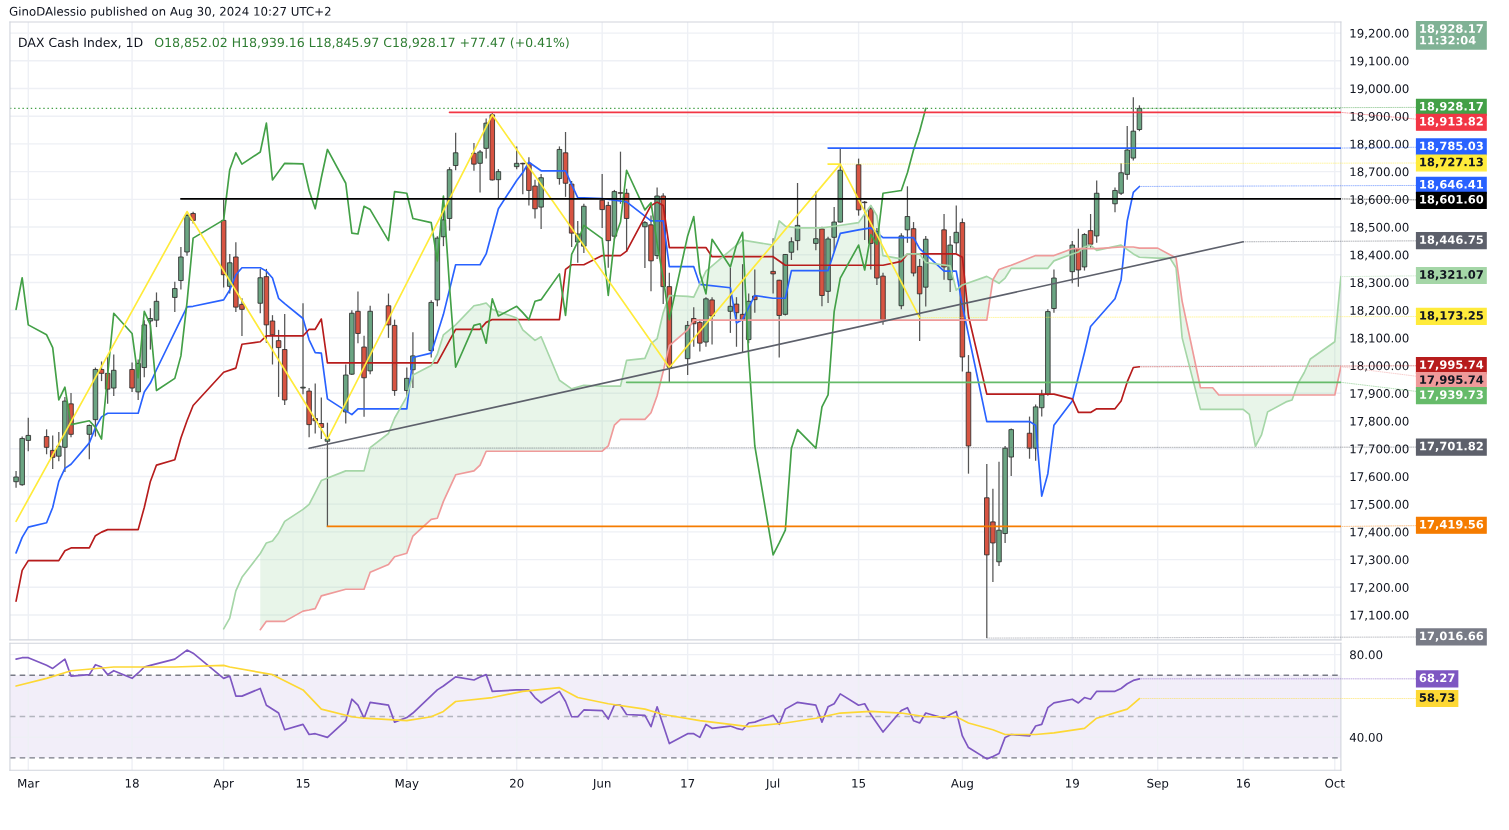 The width and height of the screenshot is (1509, 830). I want to click on y-tick-label: 17,700.00, so click(1379, 449).